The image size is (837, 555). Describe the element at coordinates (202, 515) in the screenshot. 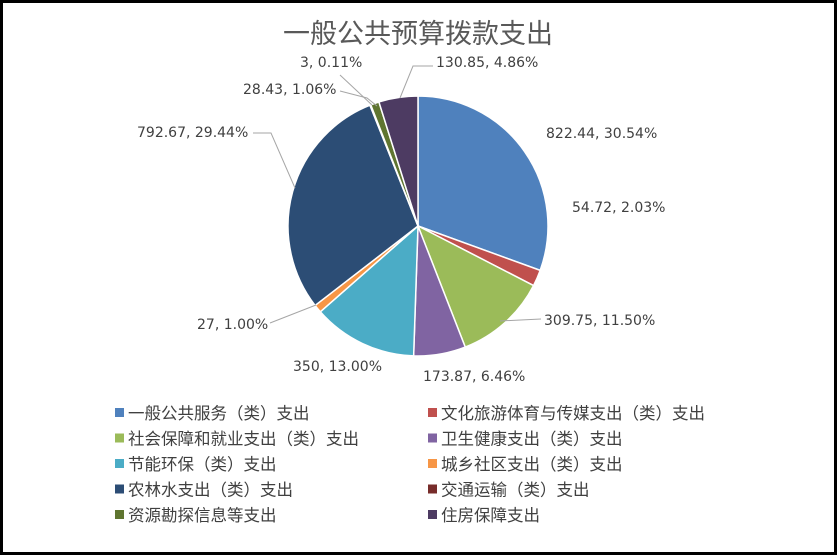

I see `legend-label: 资源勘探信息等支出` at that location.